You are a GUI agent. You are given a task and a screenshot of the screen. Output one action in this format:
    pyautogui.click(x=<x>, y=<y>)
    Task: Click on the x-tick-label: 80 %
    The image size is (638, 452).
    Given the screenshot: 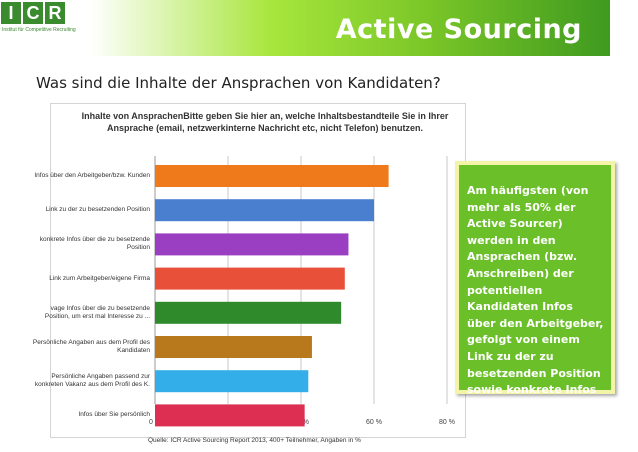 What is the action you would take?
    pyautogui.click(x=447, y=422)
    